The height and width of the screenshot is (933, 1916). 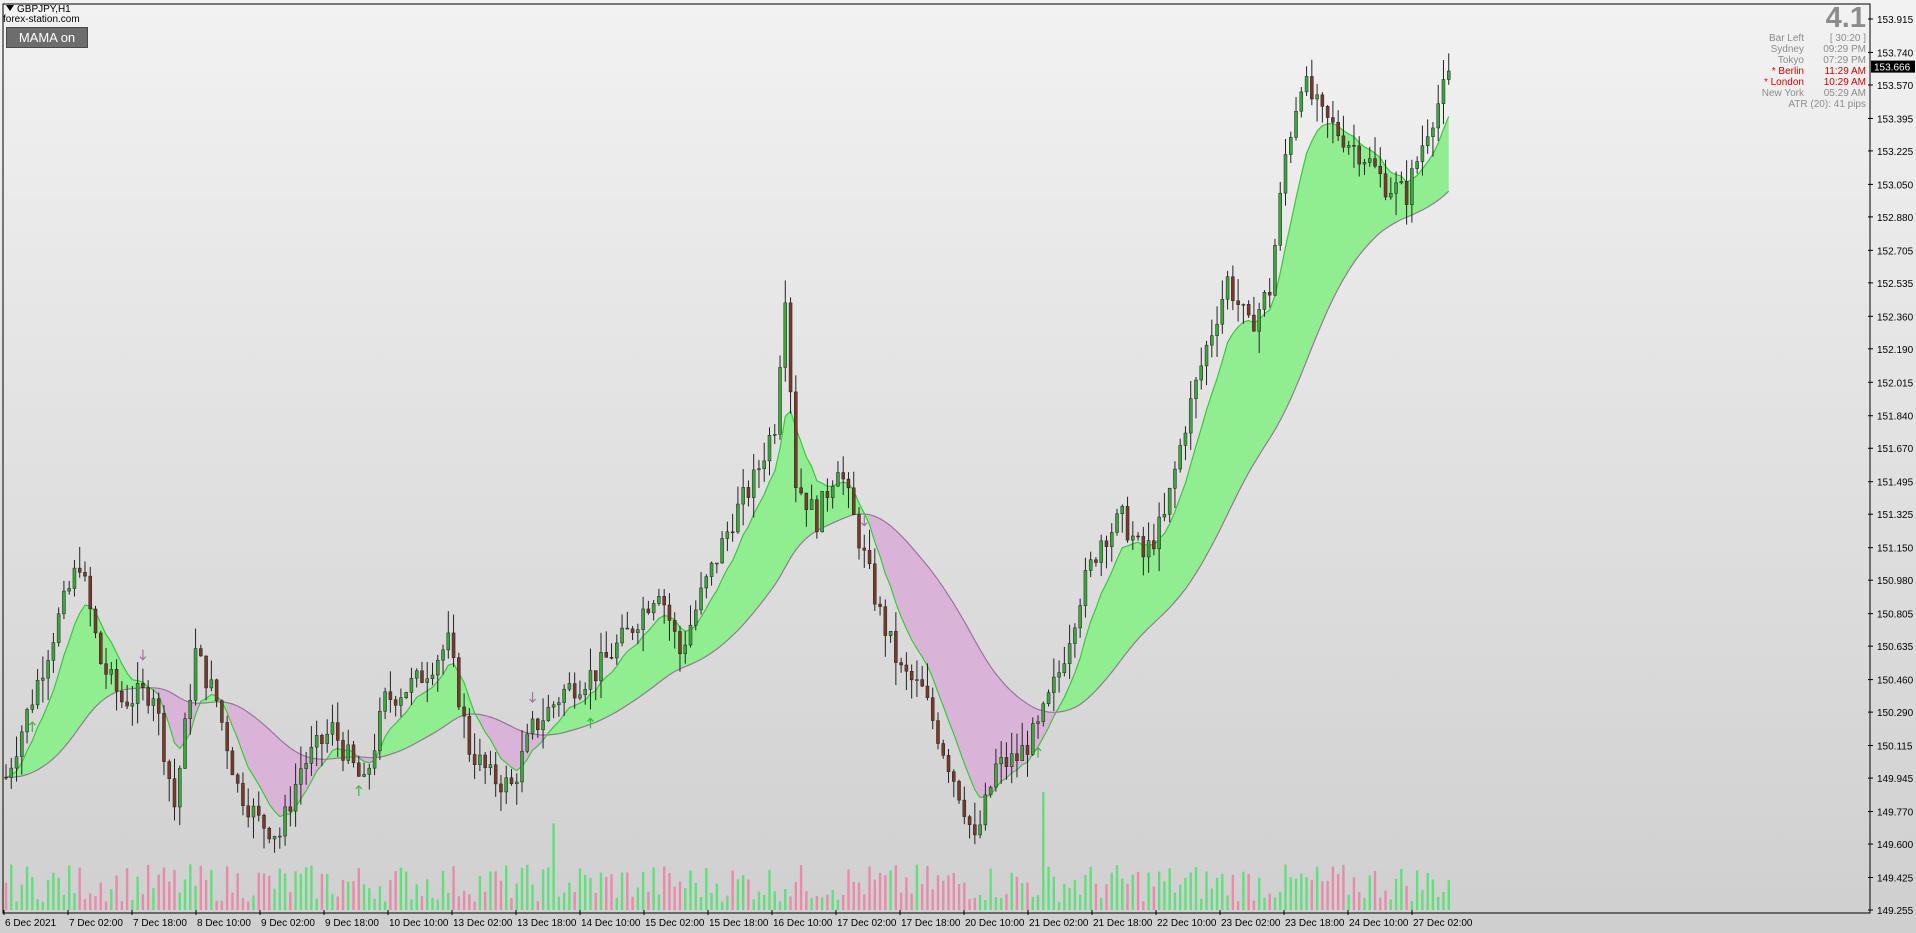 I want to click on time-tick-label: 13 Dec 02:00, so click(x=483, y=923).